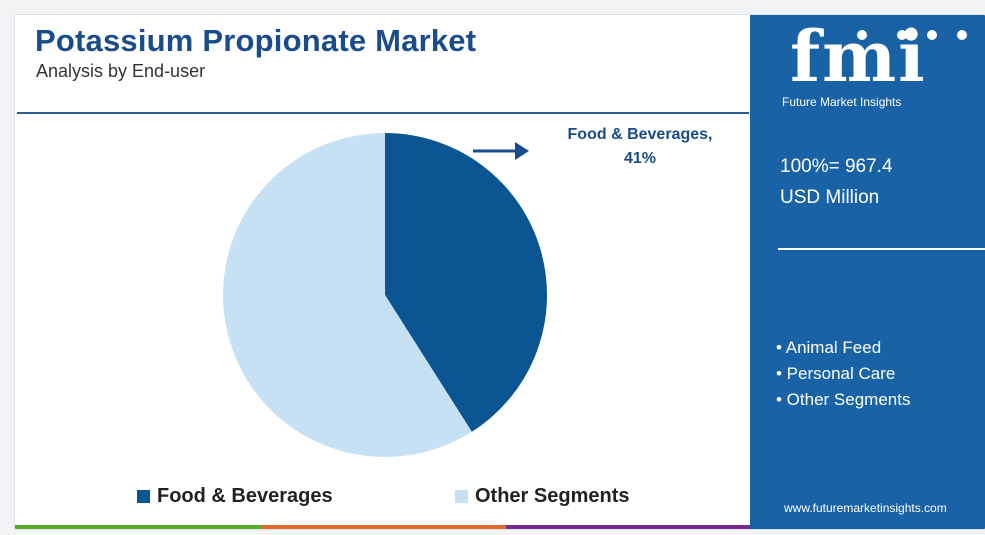 The image size is (985, 535). What do you see at coordinates (640, 134) in the screenshot?
I see `callout-label: Food & Beverages,` at bounding box center [640, 134].